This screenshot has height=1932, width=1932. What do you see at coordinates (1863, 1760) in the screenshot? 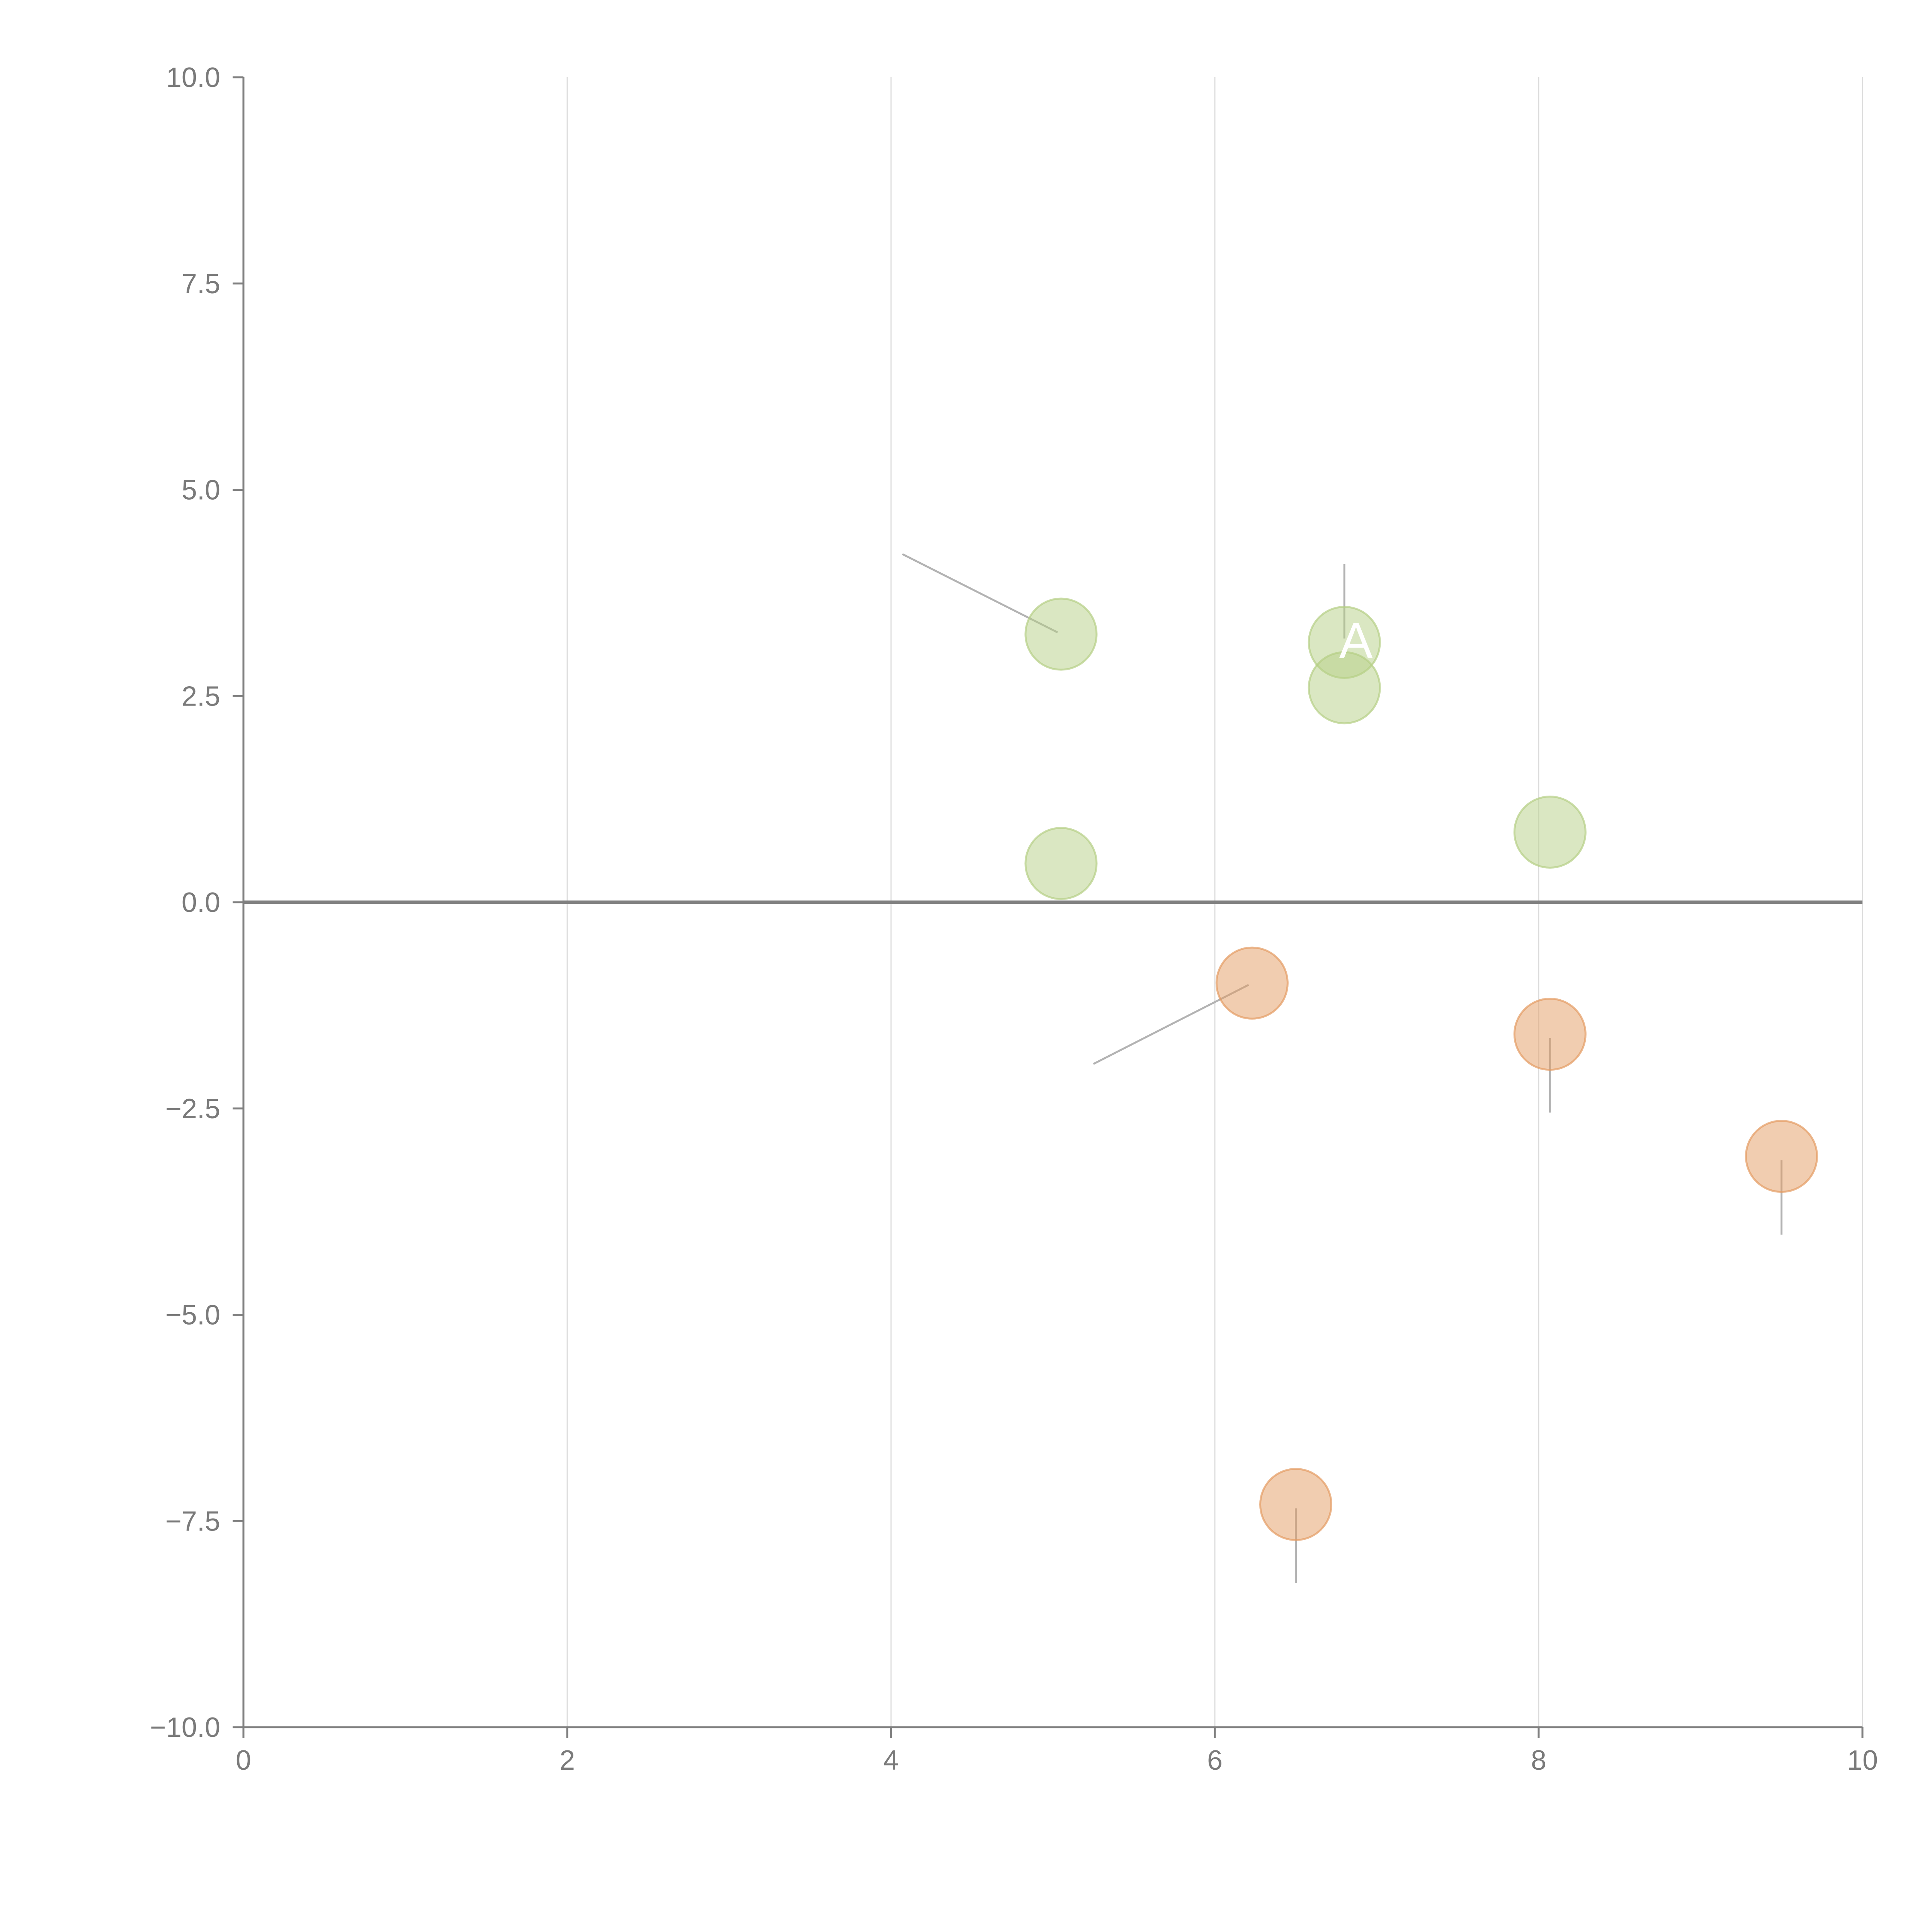
I see `x-tick-label: 10` at bounding box center [1863, 1760].